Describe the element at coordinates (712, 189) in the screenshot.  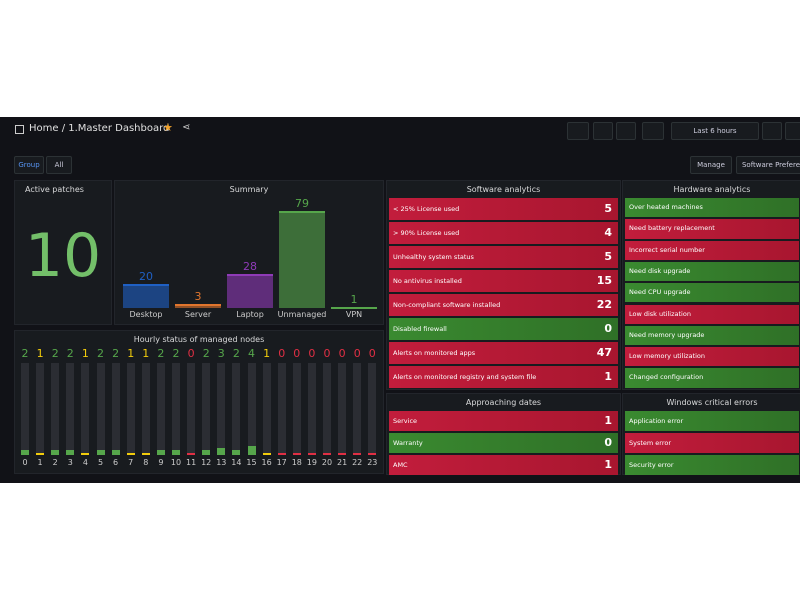
I see `panel-title: Hardware analytics` at that location.